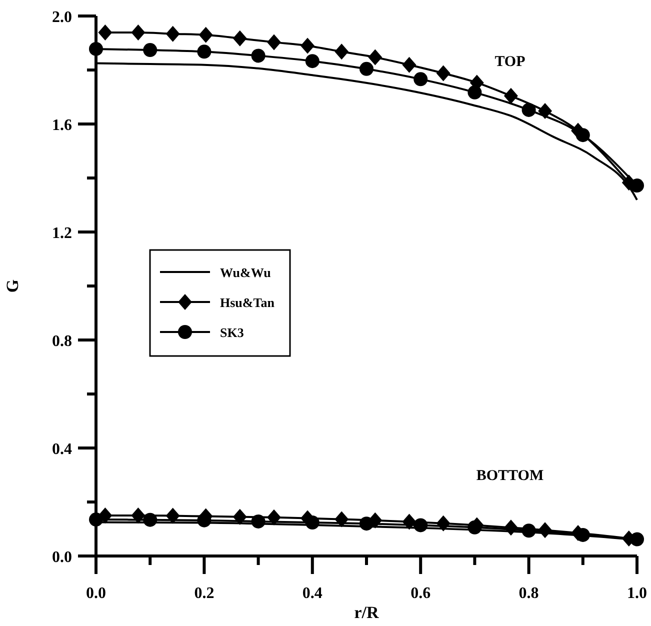 This screenshot has width=651, height=626. What do you see at coordinates (367, 612) in the screenshot?
I see `x-axis-title: r/R` at bounding box center [367, 612].